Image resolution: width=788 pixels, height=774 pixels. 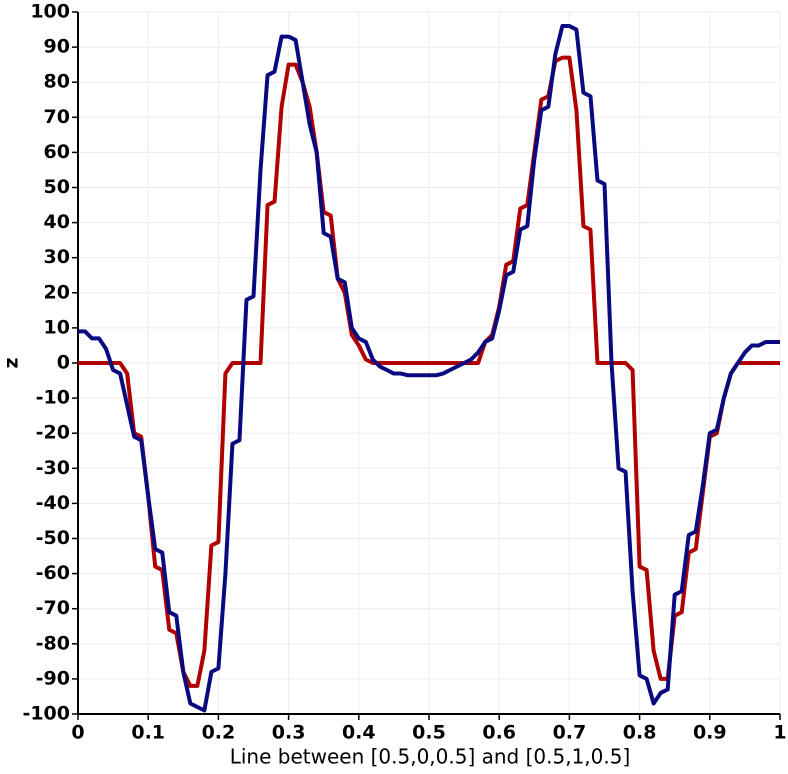 What do you see at coordinates (53, 678) in the screenshot?
I see `y-tick-label: -90` at bounding box center [53, 678].